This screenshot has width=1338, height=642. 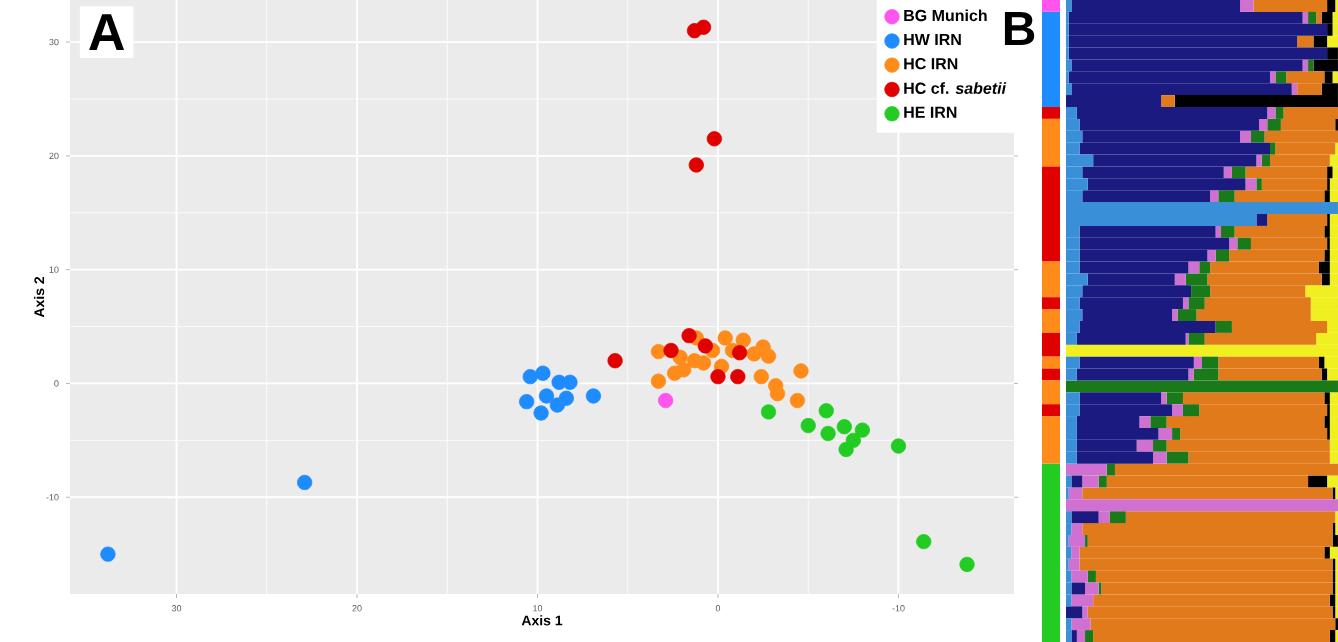 What do you see at coordinates (945, 15) in the screenshot?
I see `legend-label: BG Munich` at bounding box center [945, 15].